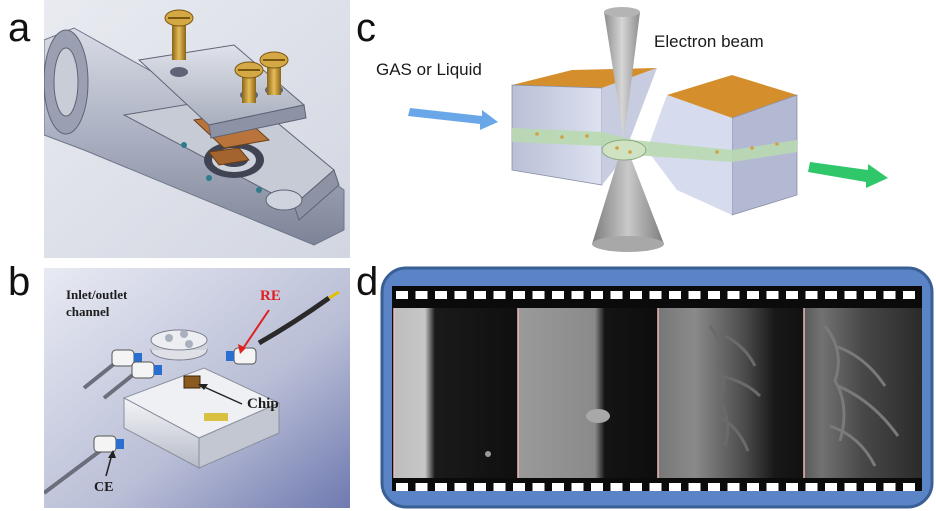  Describe the element at coordinates (19, 282) in the screenshot. I see `panel-letter-b: b` at that location.